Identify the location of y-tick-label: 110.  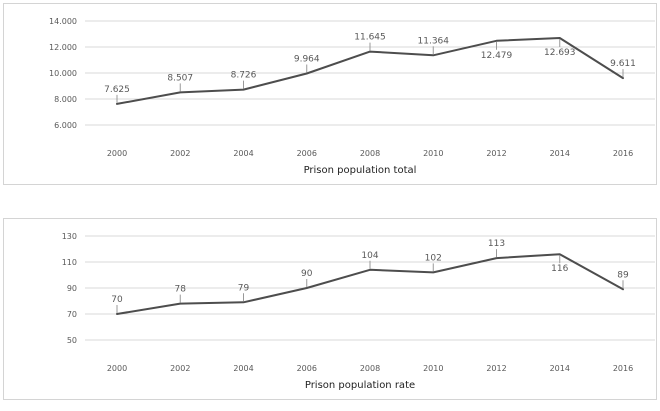
(69, 262).